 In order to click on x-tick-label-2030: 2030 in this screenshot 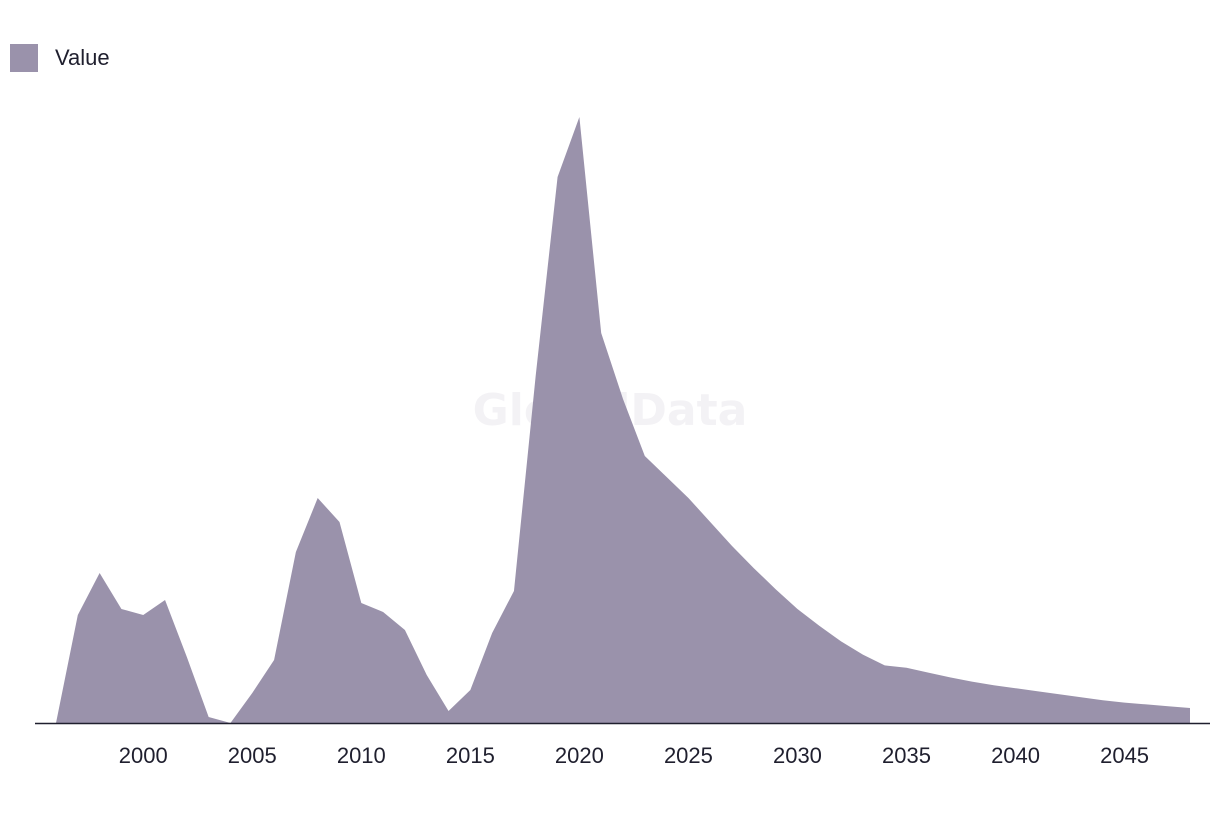, I will do `click(797, 755)`.